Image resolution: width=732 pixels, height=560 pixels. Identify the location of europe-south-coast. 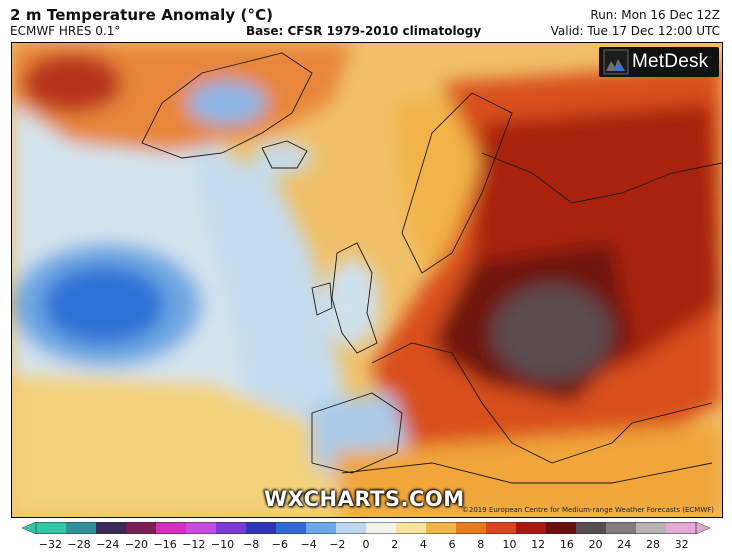
(542, 403).